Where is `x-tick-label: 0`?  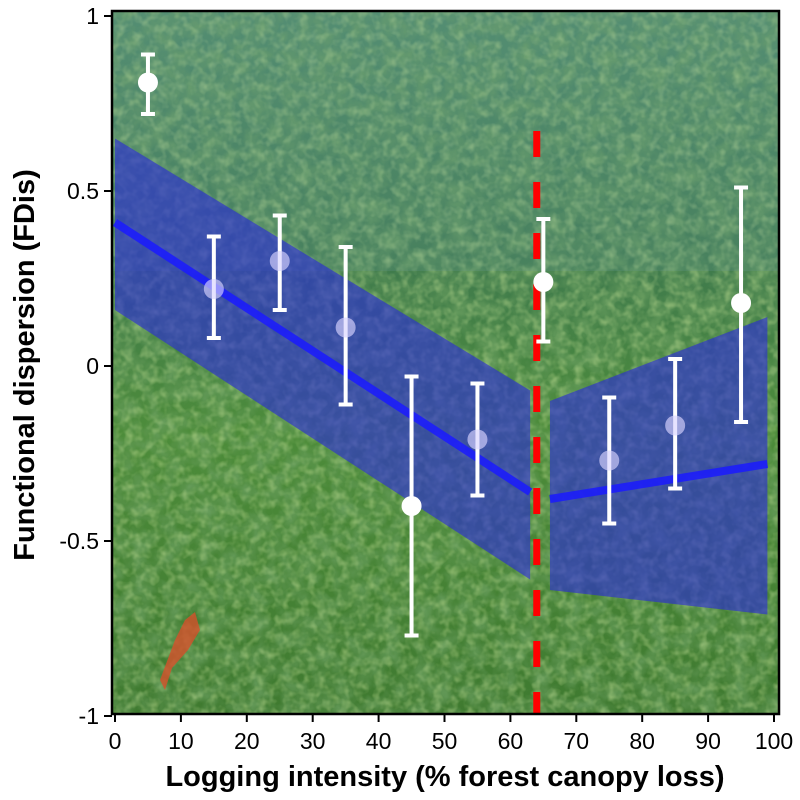
x-tick-label: 0 is located at coordinates (115, 741).